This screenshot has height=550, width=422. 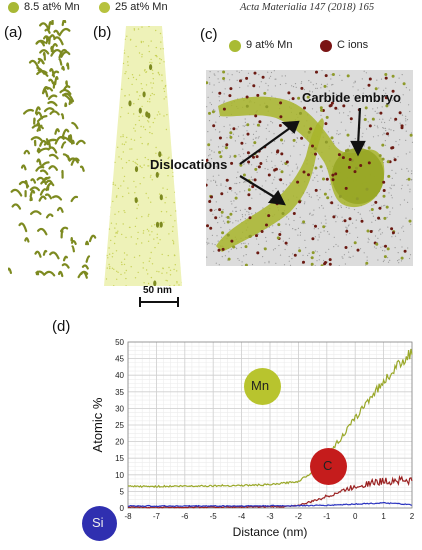 What do you see at coordinates (327, 516) in the screenshot?
I see `x-tick-label: -1` at bounding box center [327, 516].